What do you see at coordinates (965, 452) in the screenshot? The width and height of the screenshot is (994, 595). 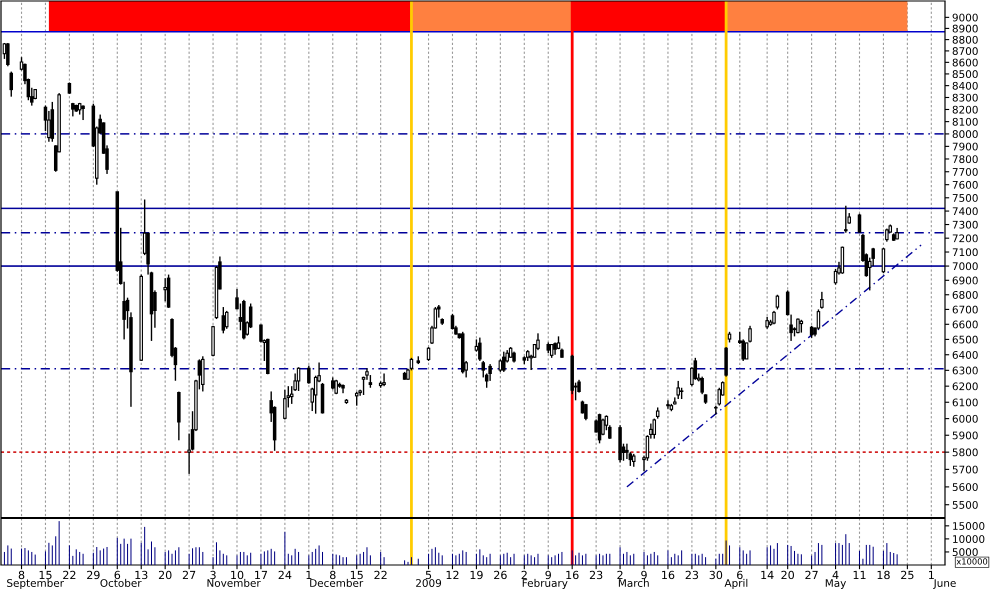 I see `y-tick-label: 5800` at bounding box center [965, 452].